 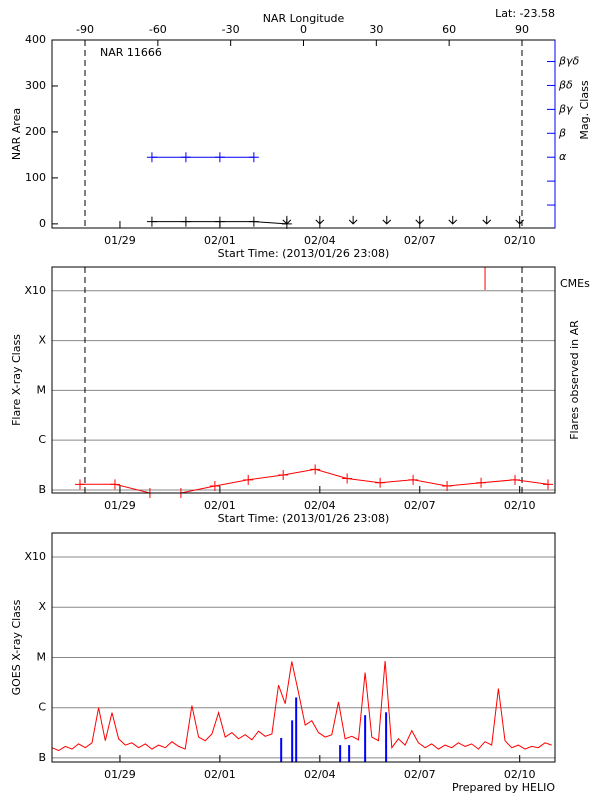 I want to click on cme-label: CMEs, so click(x=575, y=283).